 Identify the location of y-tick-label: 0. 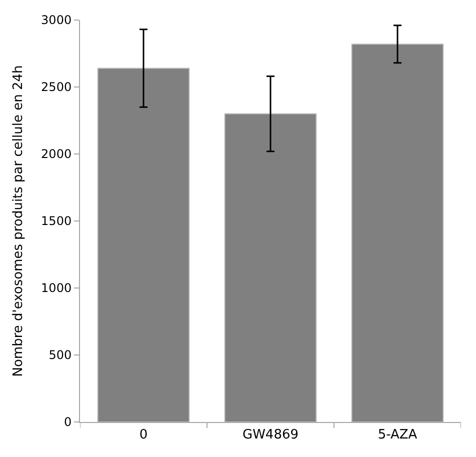
(68, 422).